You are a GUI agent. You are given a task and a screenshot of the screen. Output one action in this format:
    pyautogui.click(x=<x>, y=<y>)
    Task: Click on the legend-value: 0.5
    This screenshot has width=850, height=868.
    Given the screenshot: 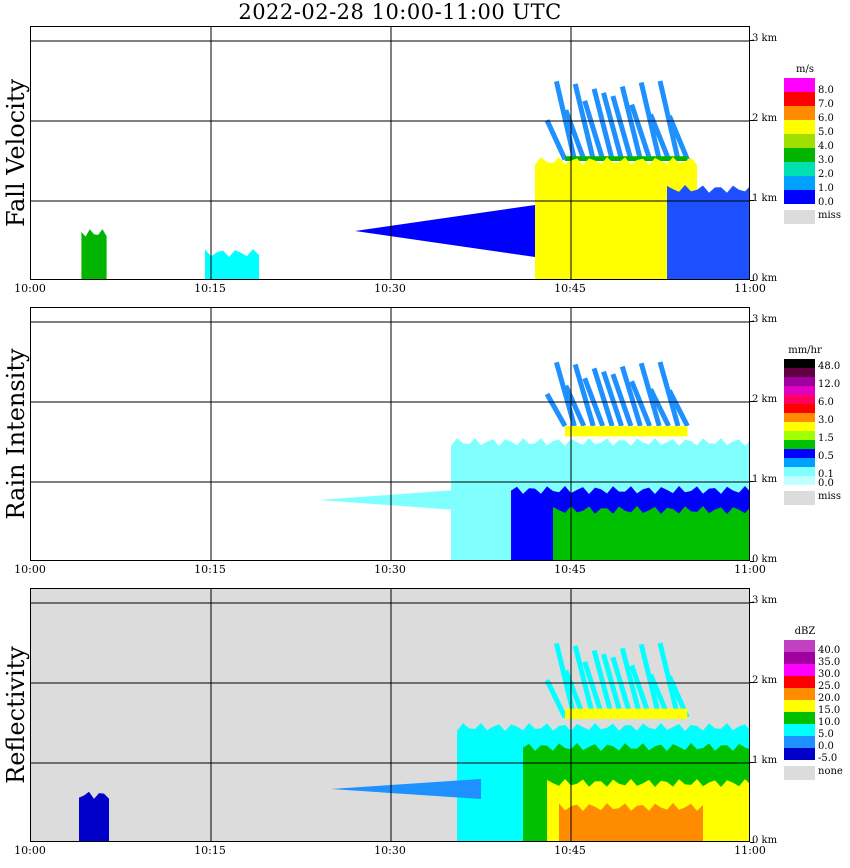 What is the action you would take?
    pyautogui.click(x=826, y=456)
    